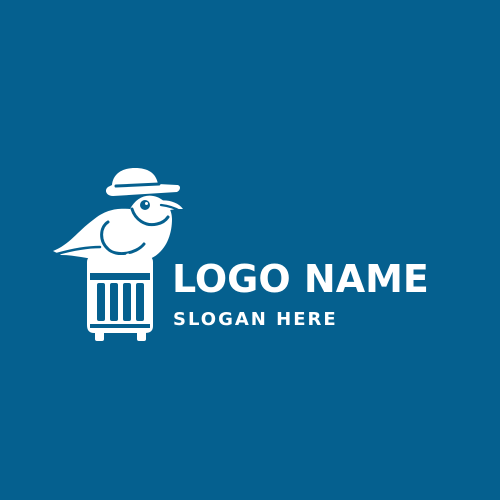 Image resolution: width=500 pixels, height=500 pixels. Describe the element at coordinates (119, 250) in the screenshot. I see `seagull-on-suitcase-icon` at that location.